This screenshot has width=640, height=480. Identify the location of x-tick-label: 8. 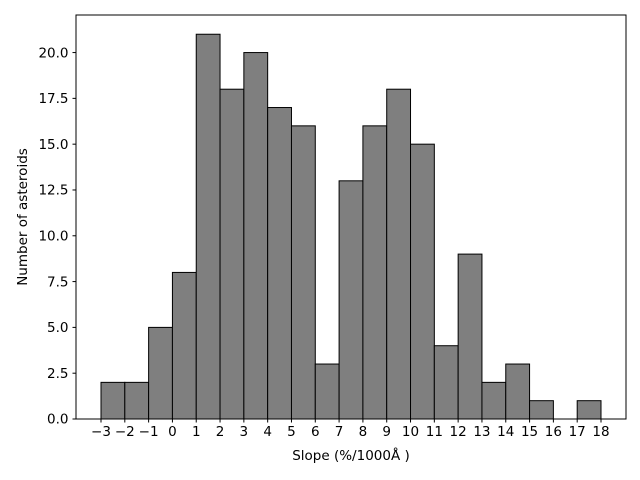
(363, 432).